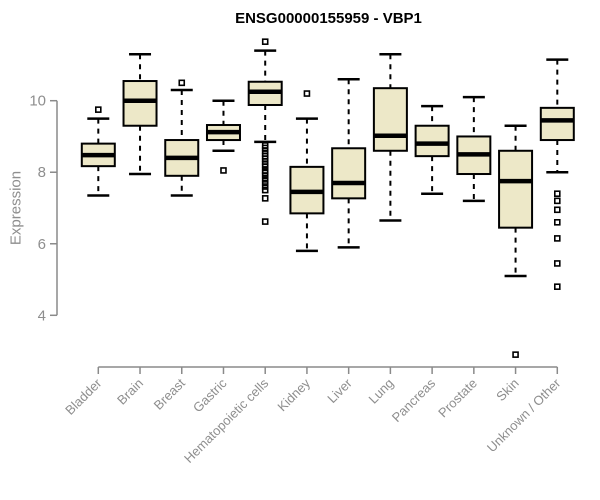  Describe the element at coordinates (328, 18) in the screenshot. I see `chart-title: ENSG00000155959 - VBP1` at that location.